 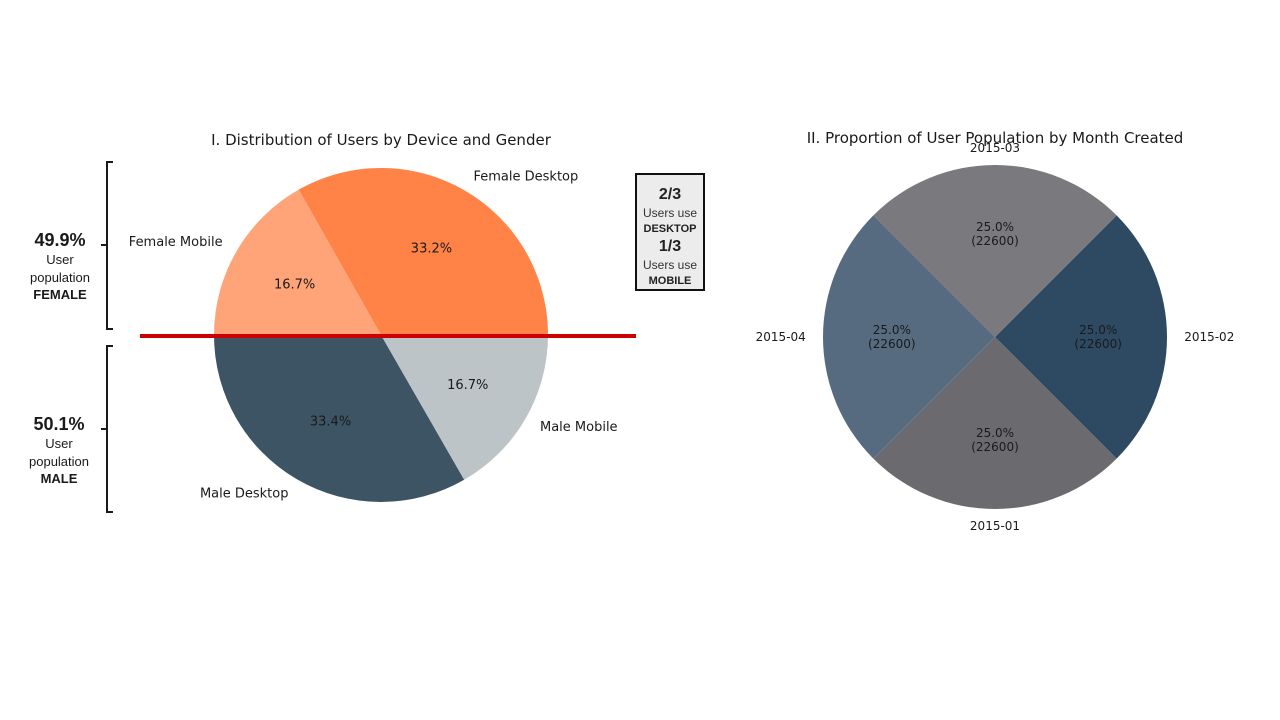 What do you see at coordinates (244, 494) in the screenshot?
I see `slice-label-male-desktop: Male Desktop` at bounding box center [244, 494].